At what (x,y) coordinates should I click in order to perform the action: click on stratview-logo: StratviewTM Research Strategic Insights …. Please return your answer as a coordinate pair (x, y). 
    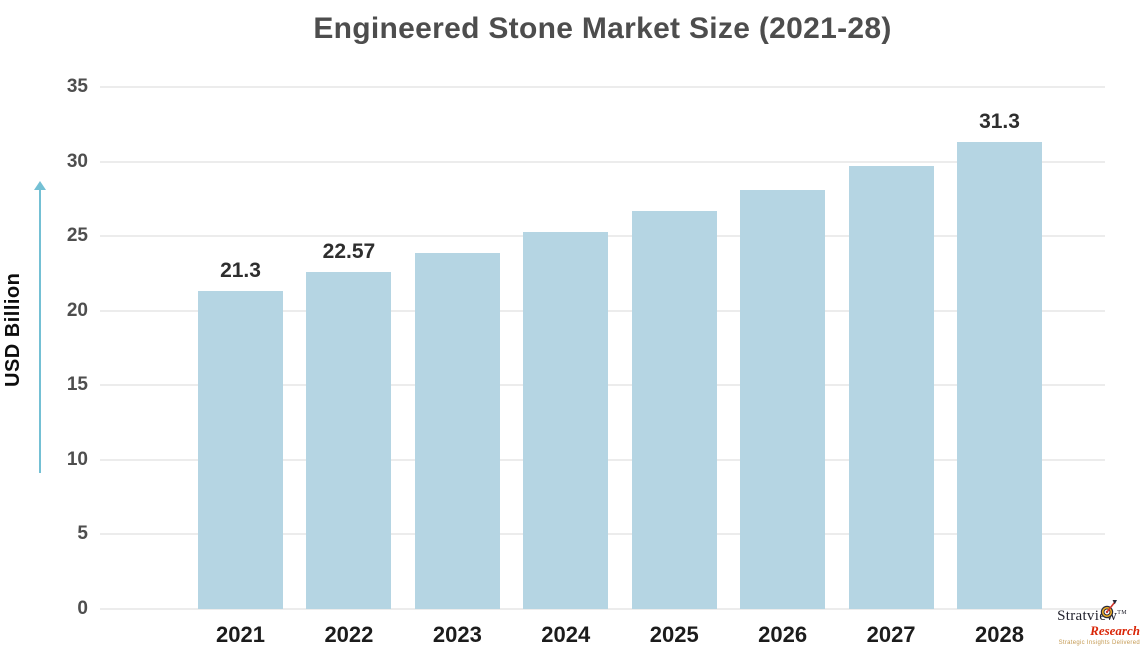
    Looking at the image, I should click on (1092, 623).